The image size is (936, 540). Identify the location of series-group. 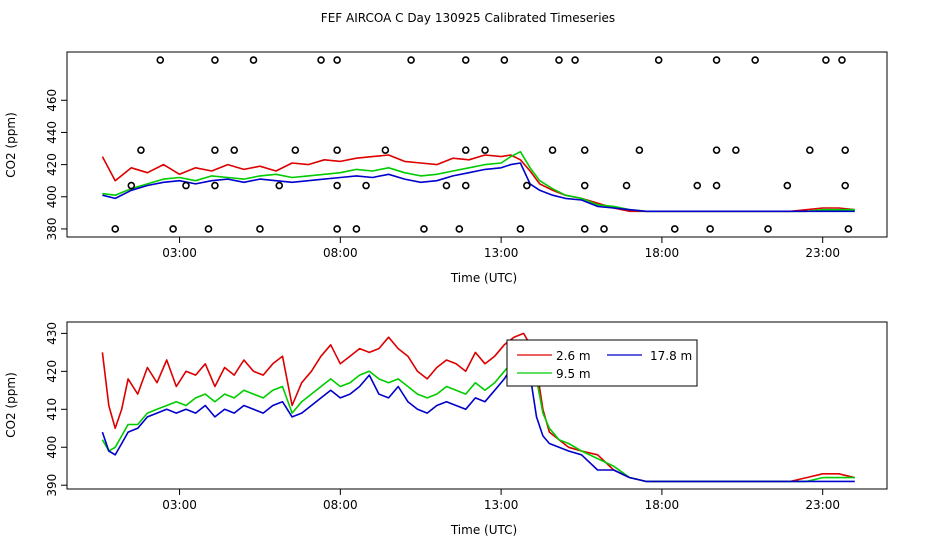
(478, 181).